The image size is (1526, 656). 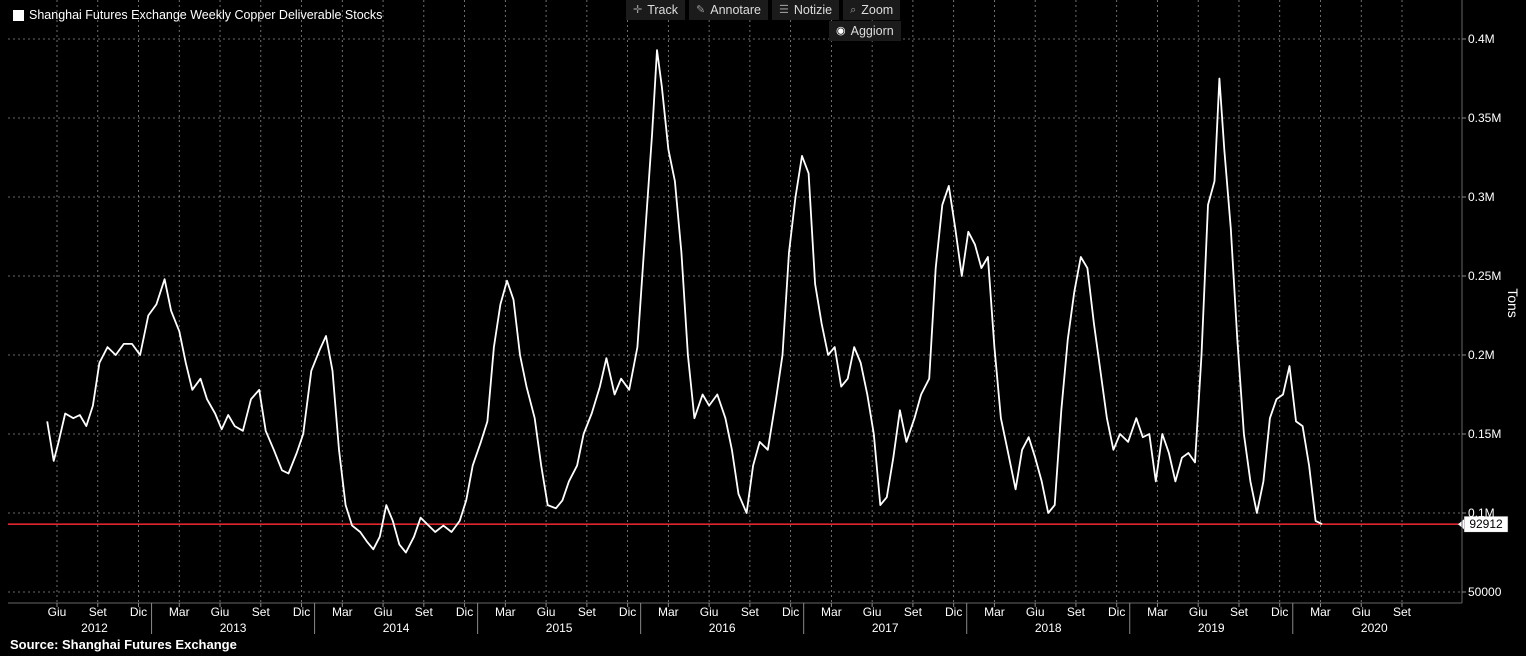 I want to click on reference-line-group: 92912, so click(x=758, y=524).